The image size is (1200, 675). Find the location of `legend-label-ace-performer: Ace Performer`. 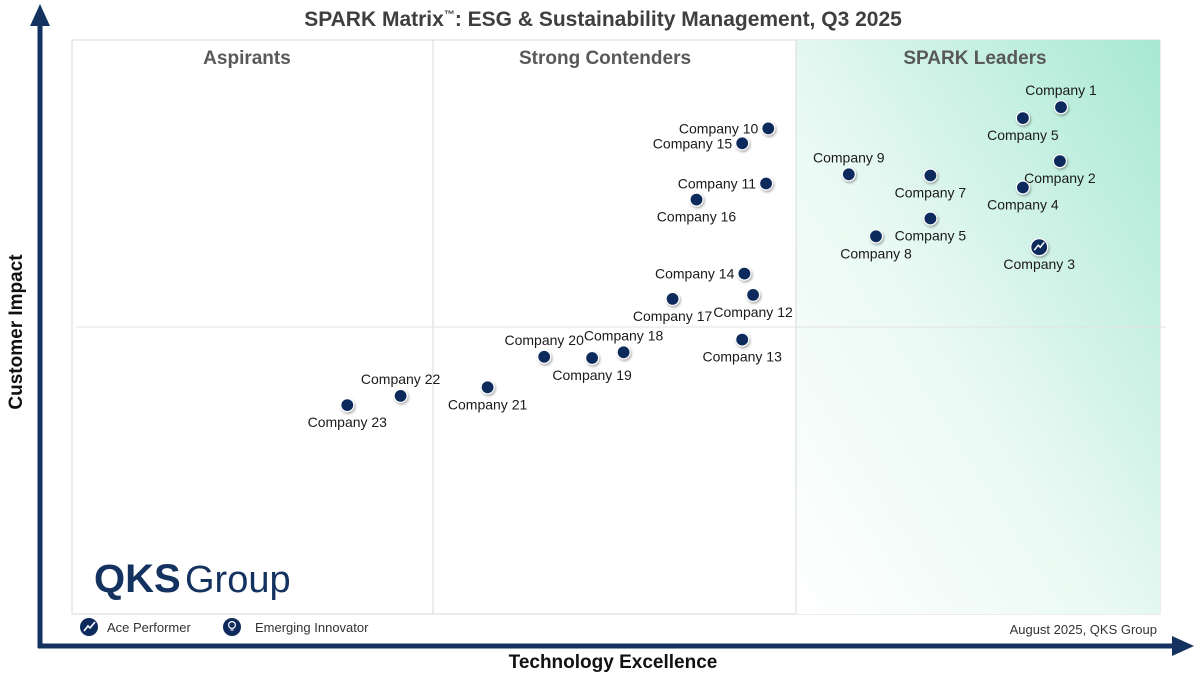

legend-label-ace-performer: Ace Performer is located at coordinates (149, 627).